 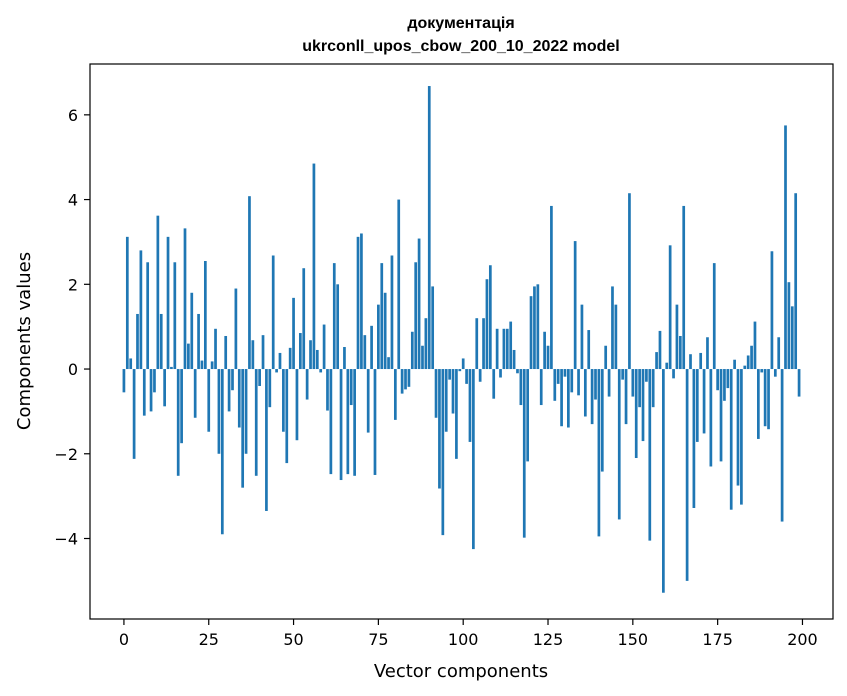 What do you see at coordinates (633, 639) in the screenshot?
I see `x-tick-label: 150` at bounding box center [633, 639].